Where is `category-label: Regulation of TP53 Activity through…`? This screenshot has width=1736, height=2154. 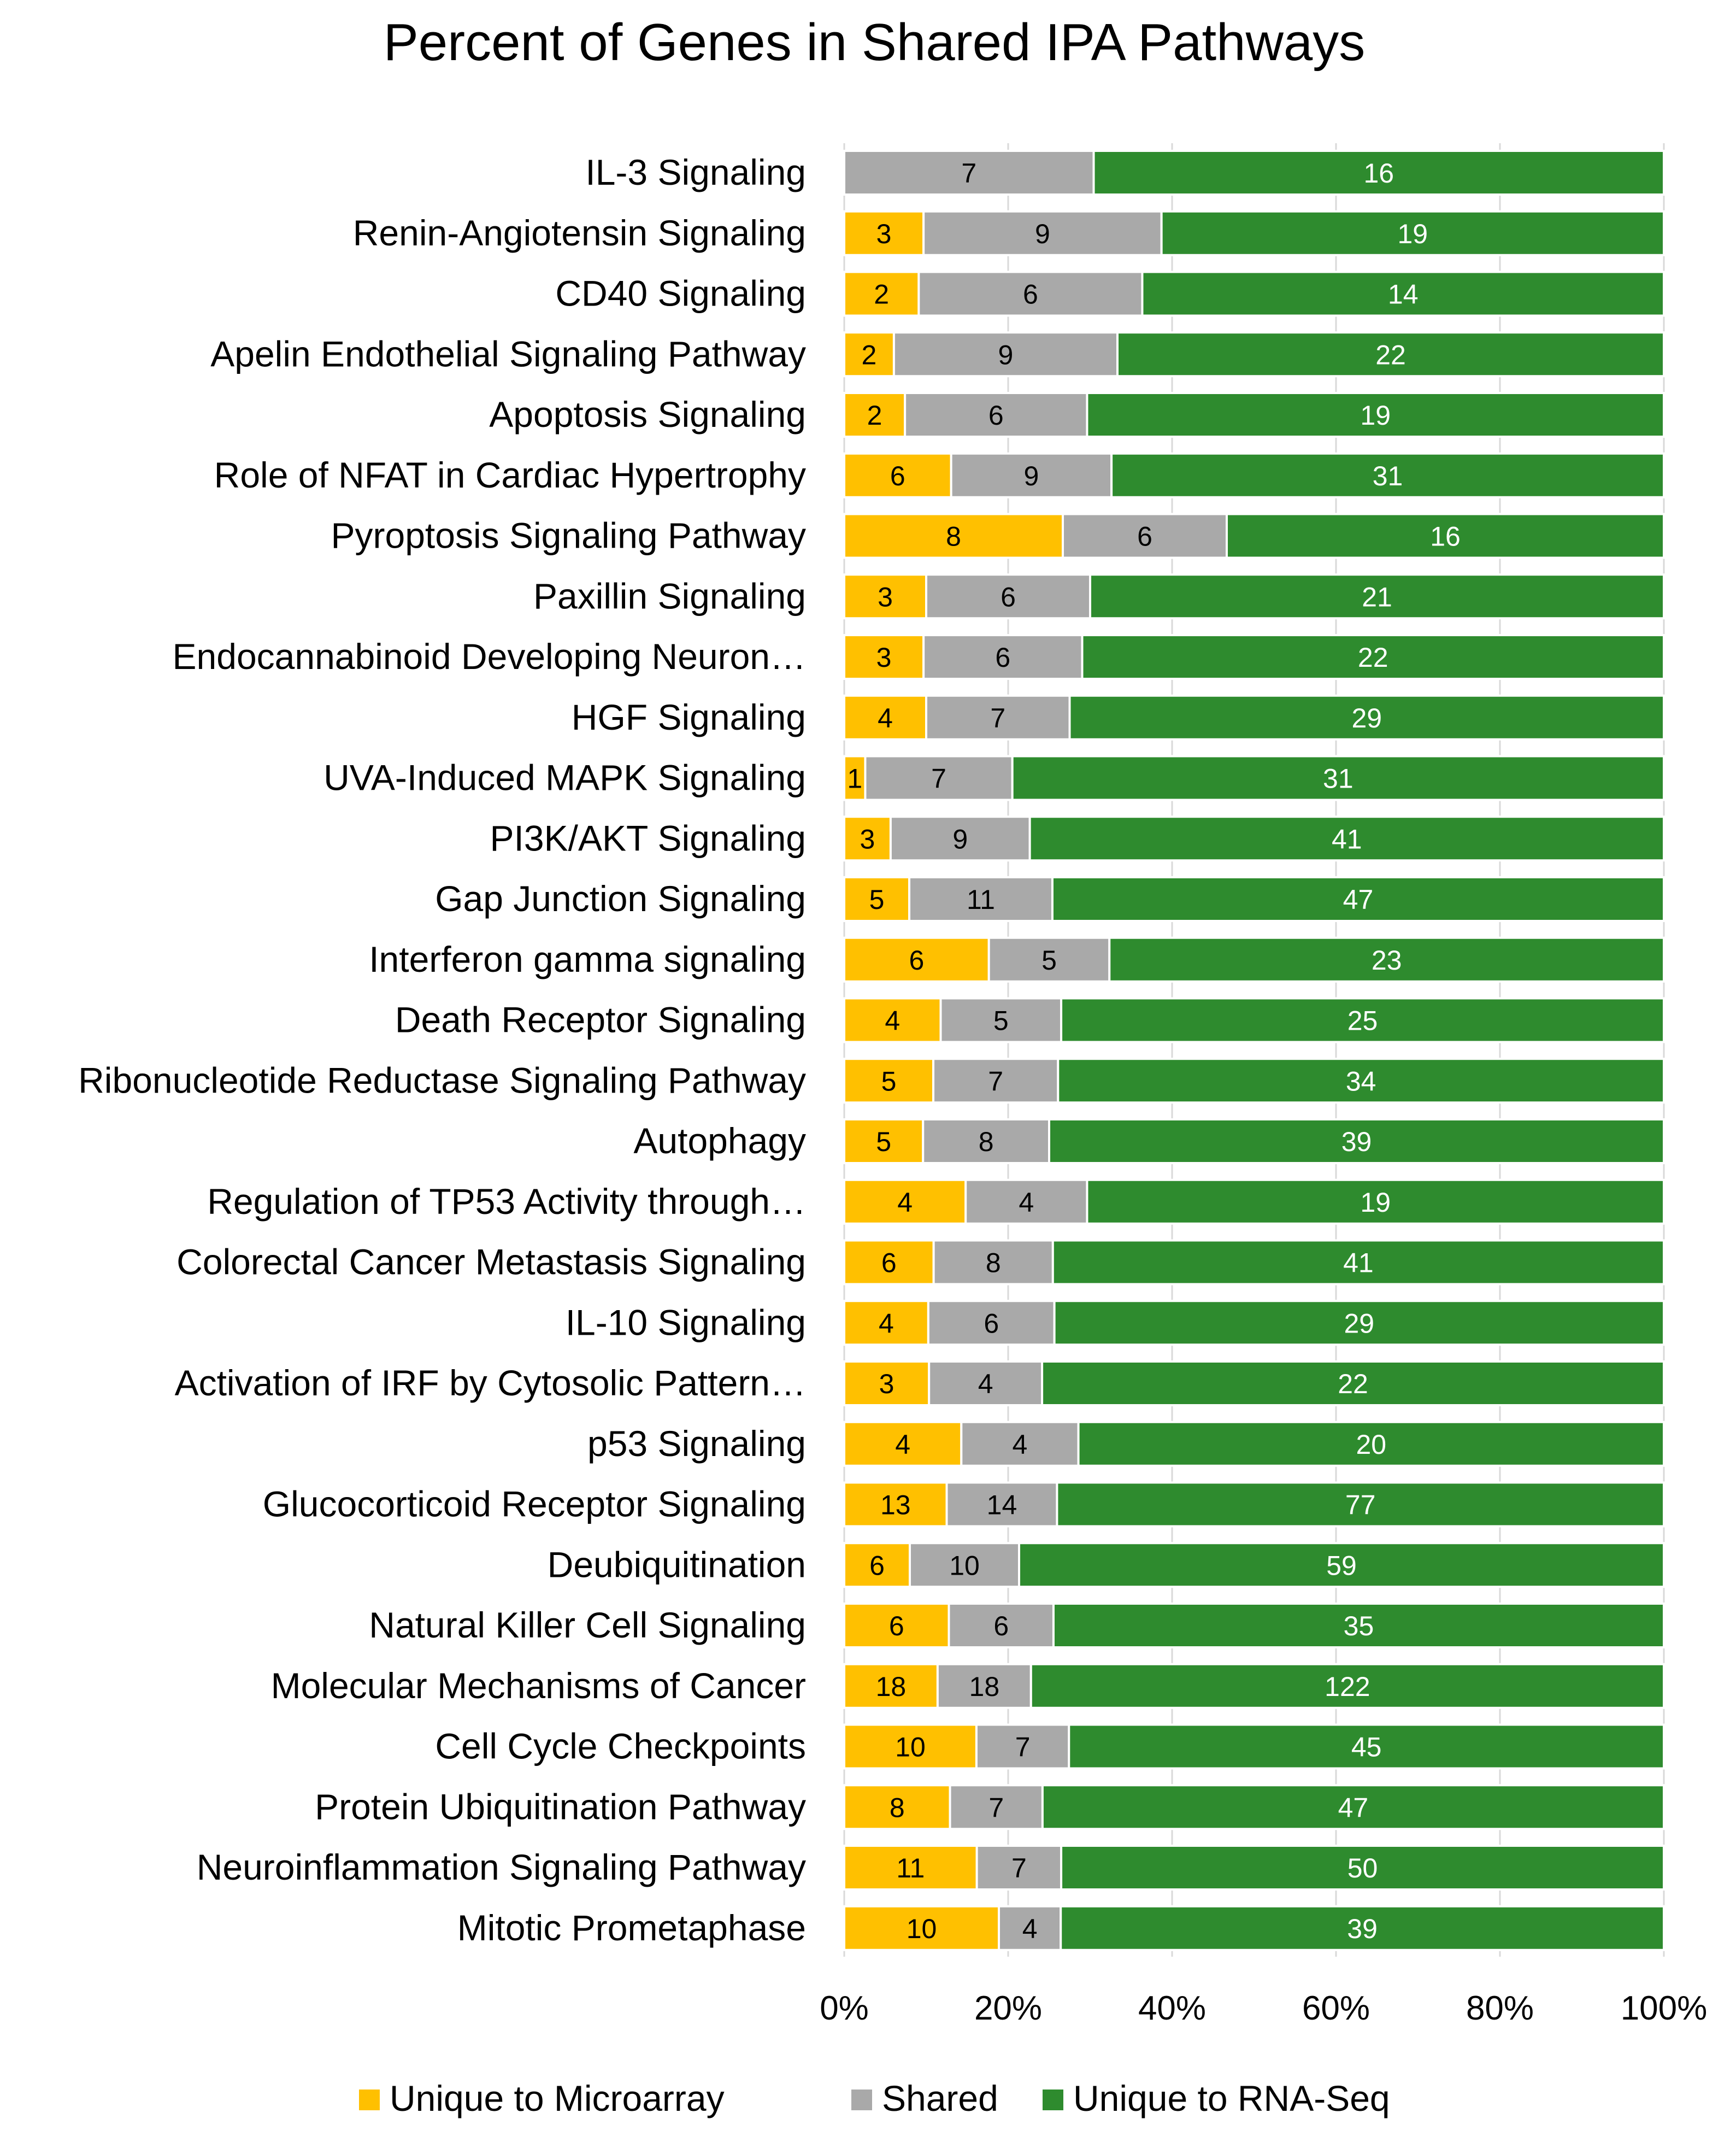 category-label: Regulation of TP53 Activity through… is located at coordinates (506, 1202).